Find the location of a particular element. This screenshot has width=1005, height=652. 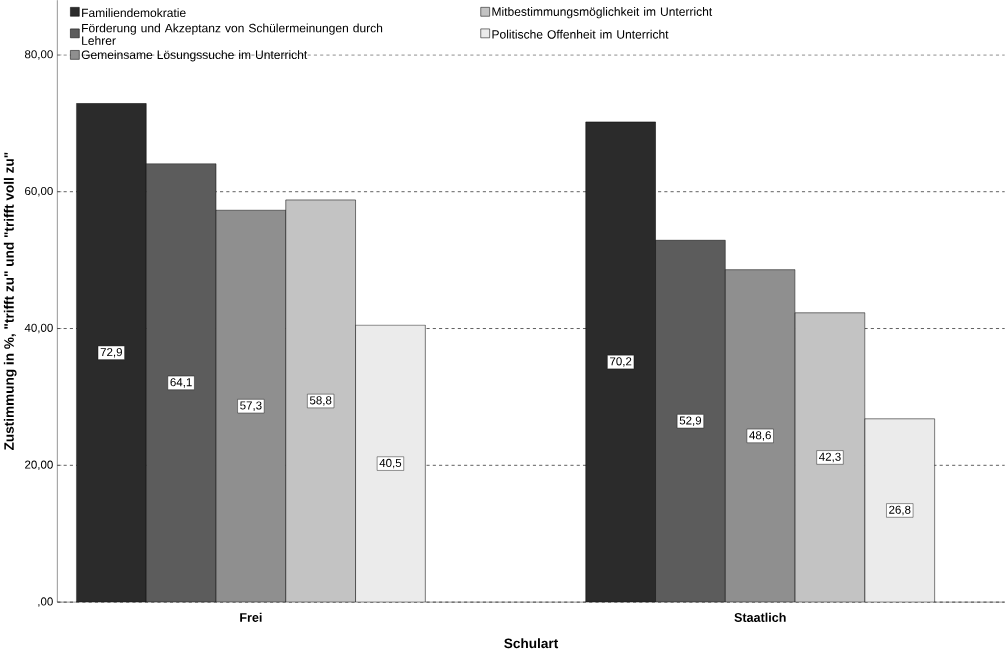

y-tick-label: 60,00 is located at coordinates (39, 191).